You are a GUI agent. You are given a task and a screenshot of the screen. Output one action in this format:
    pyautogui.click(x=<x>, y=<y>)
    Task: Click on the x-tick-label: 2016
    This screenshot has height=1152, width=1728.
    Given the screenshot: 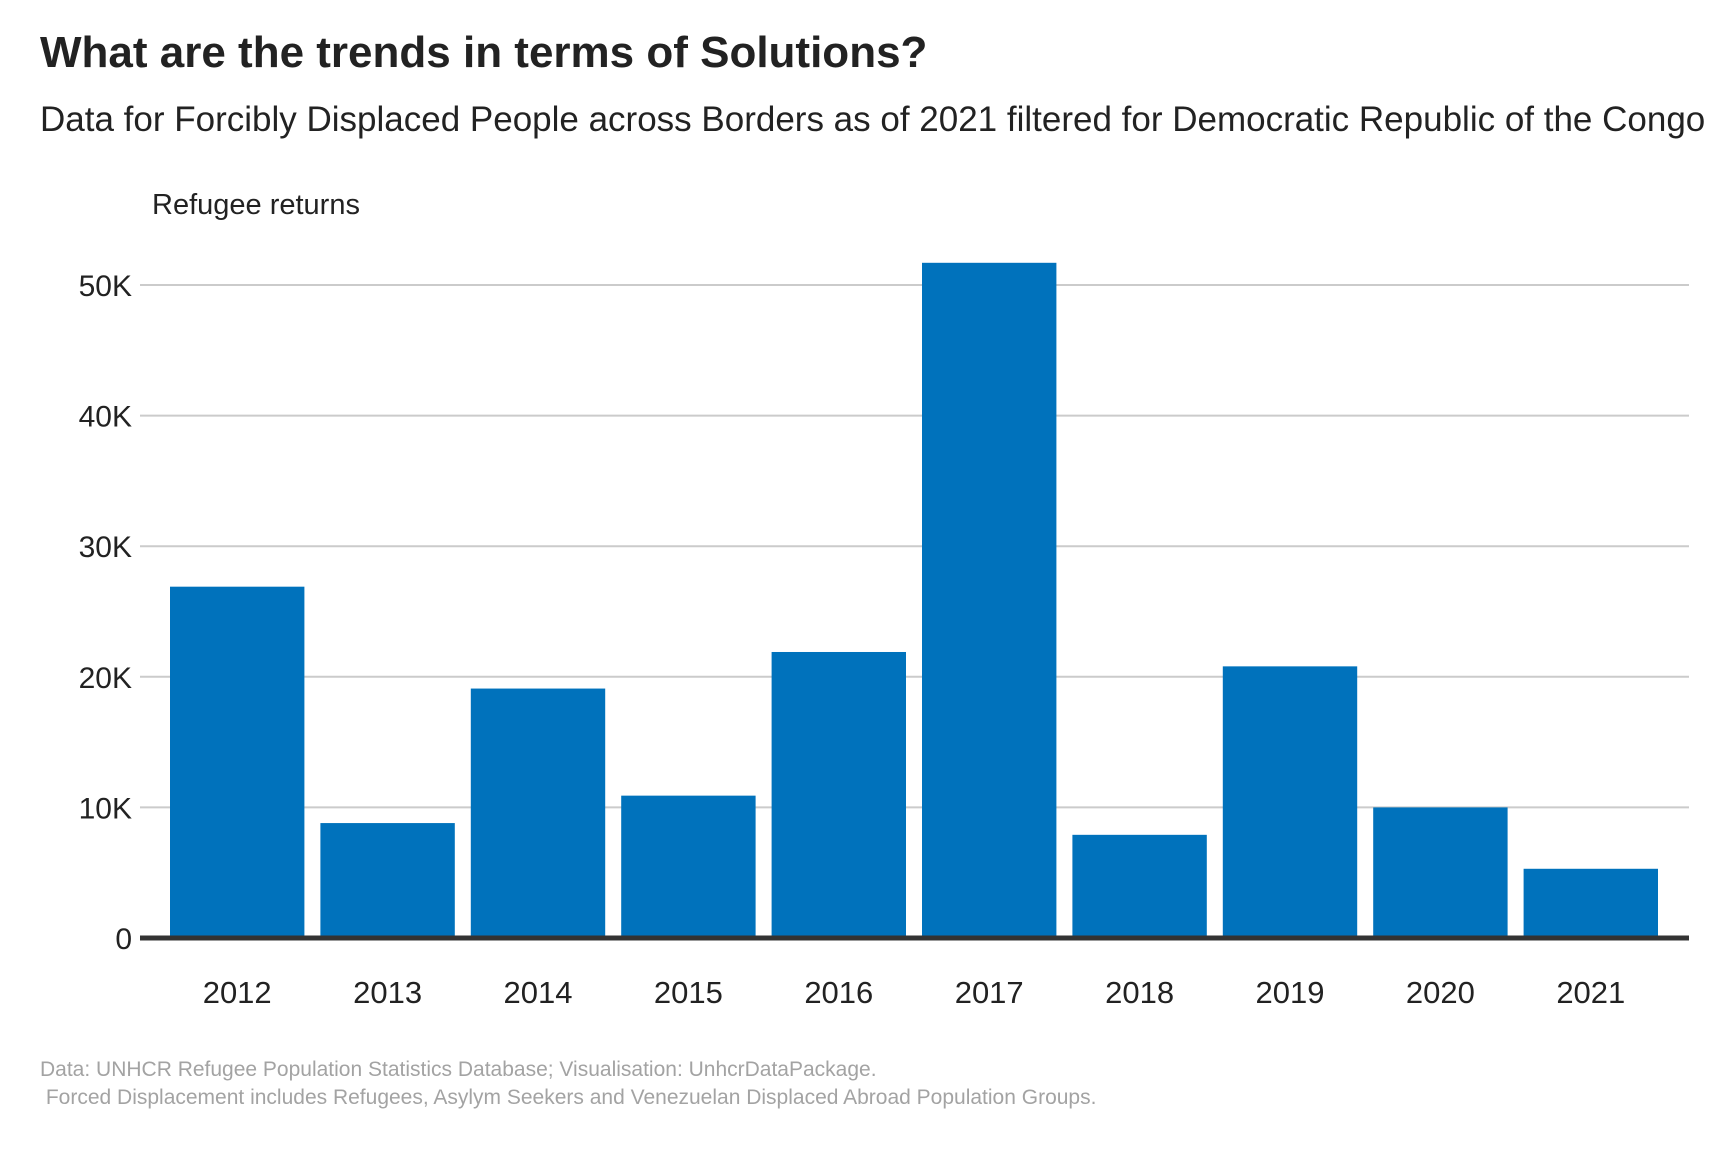 What is the action you would take?
    pyautogui.click(x=838, y=992)
    